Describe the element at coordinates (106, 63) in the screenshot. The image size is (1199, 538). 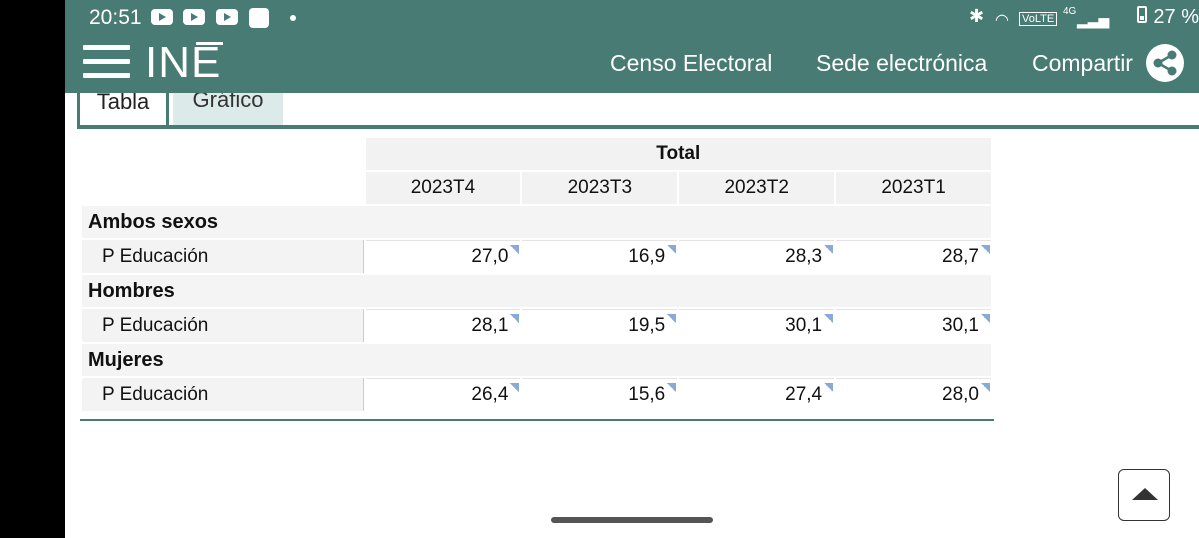
I see `hamburger-menu-icon` at that location.